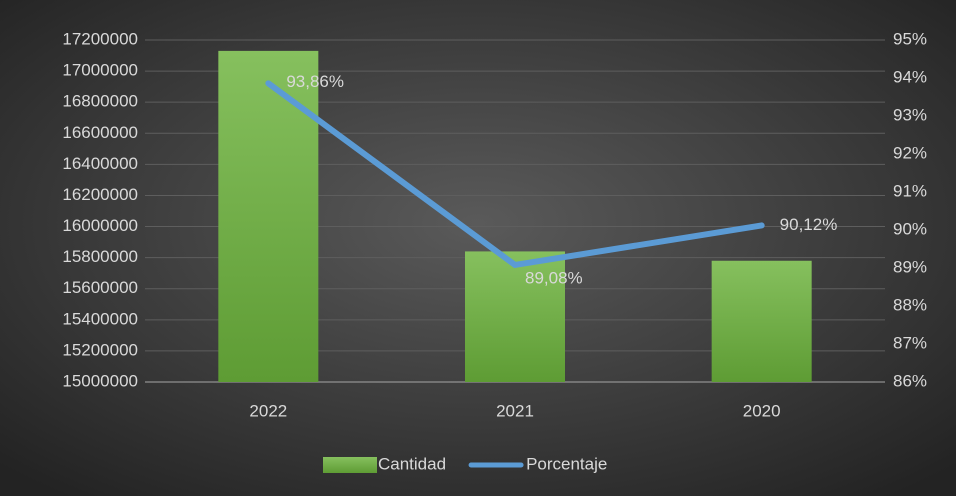 The image size is (956, 496). I want to click on x-tick-label: 2020, so click(762, 410).